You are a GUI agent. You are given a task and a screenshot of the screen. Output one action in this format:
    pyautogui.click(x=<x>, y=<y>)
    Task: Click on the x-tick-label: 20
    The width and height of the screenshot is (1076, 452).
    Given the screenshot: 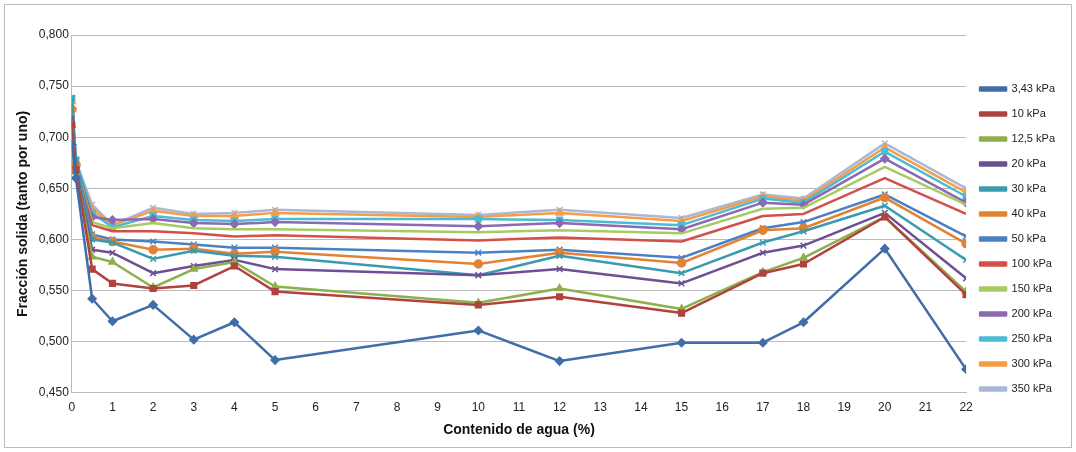 What is the action you would take?
    pyautogui.click(x=885, y=407)
    